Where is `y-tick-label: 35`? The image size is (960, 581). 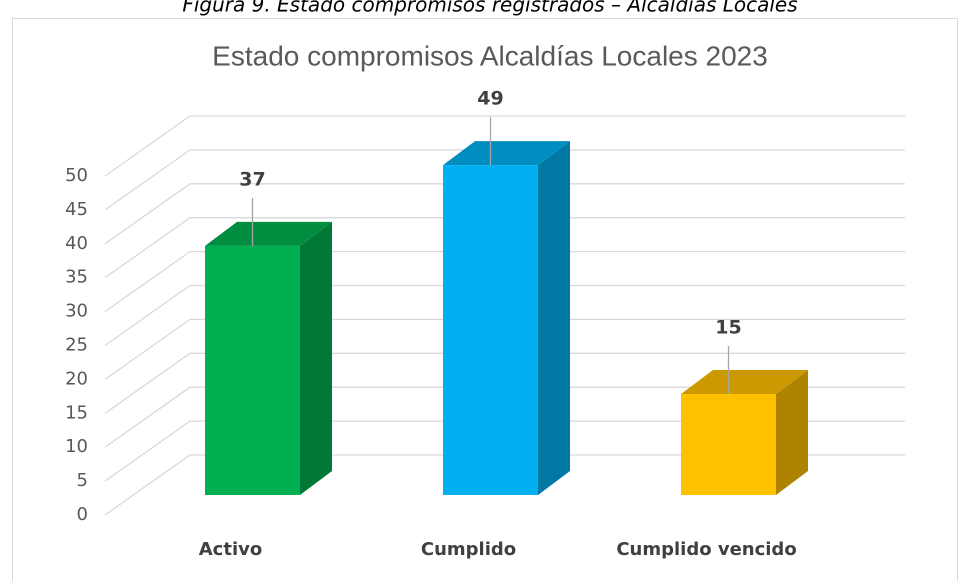
y-tick-label: 35 is located at coordinates (76, 277).